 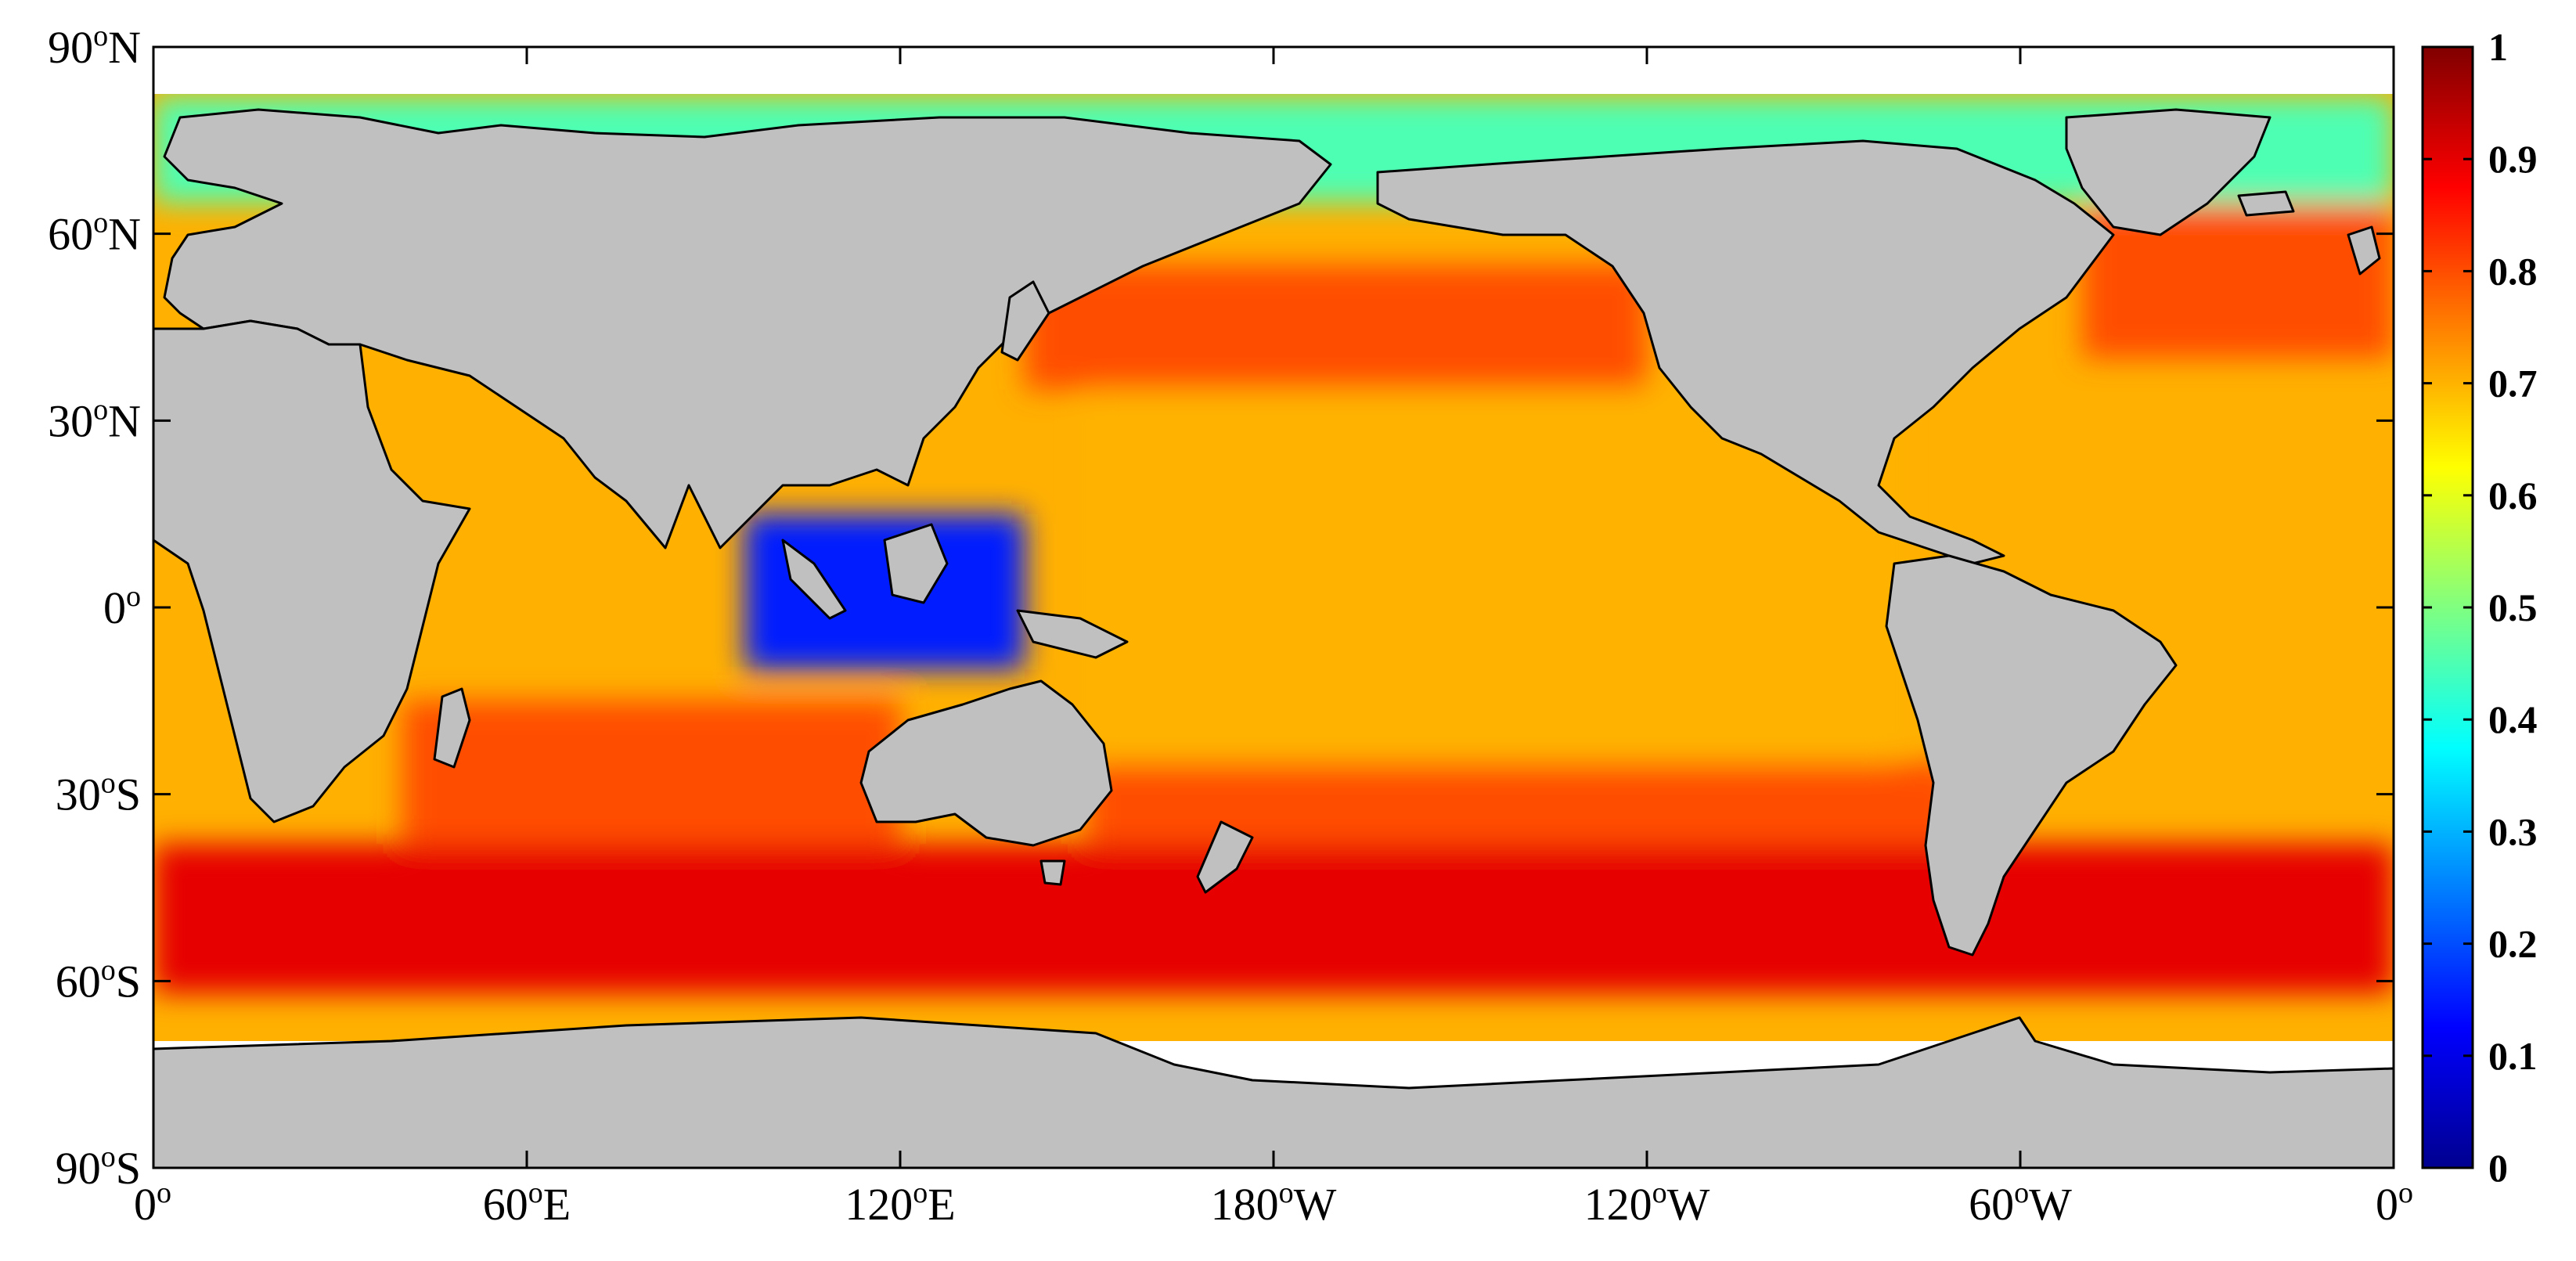 What do you see at coordinates (2513, 159) in the screenshot?
I see `colorbar-tick-label: 0.9` at bounding box center [2513, 159].